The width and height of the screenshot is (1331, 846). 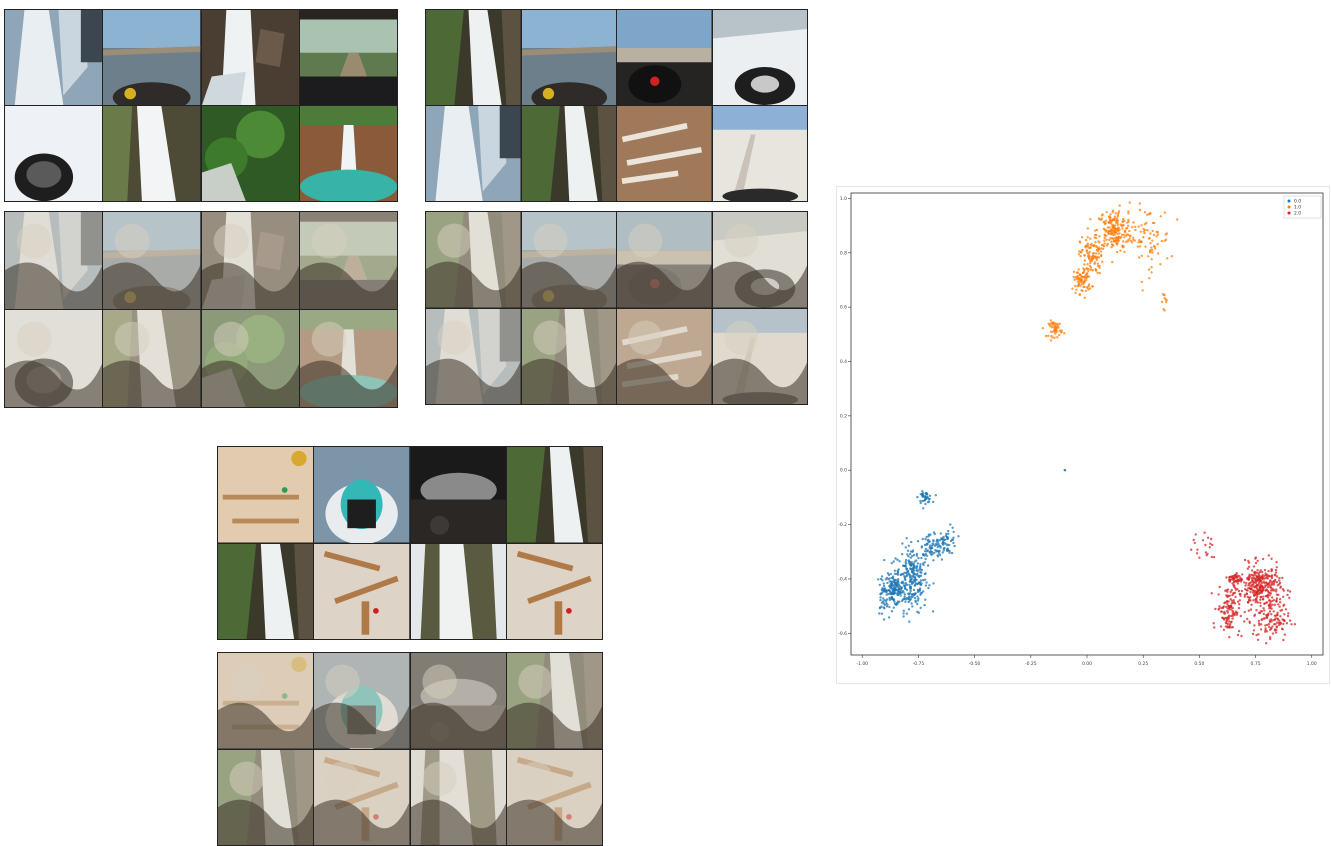 I want to click on panel-top-middle-reconstructions, so click(x=616, y=308).